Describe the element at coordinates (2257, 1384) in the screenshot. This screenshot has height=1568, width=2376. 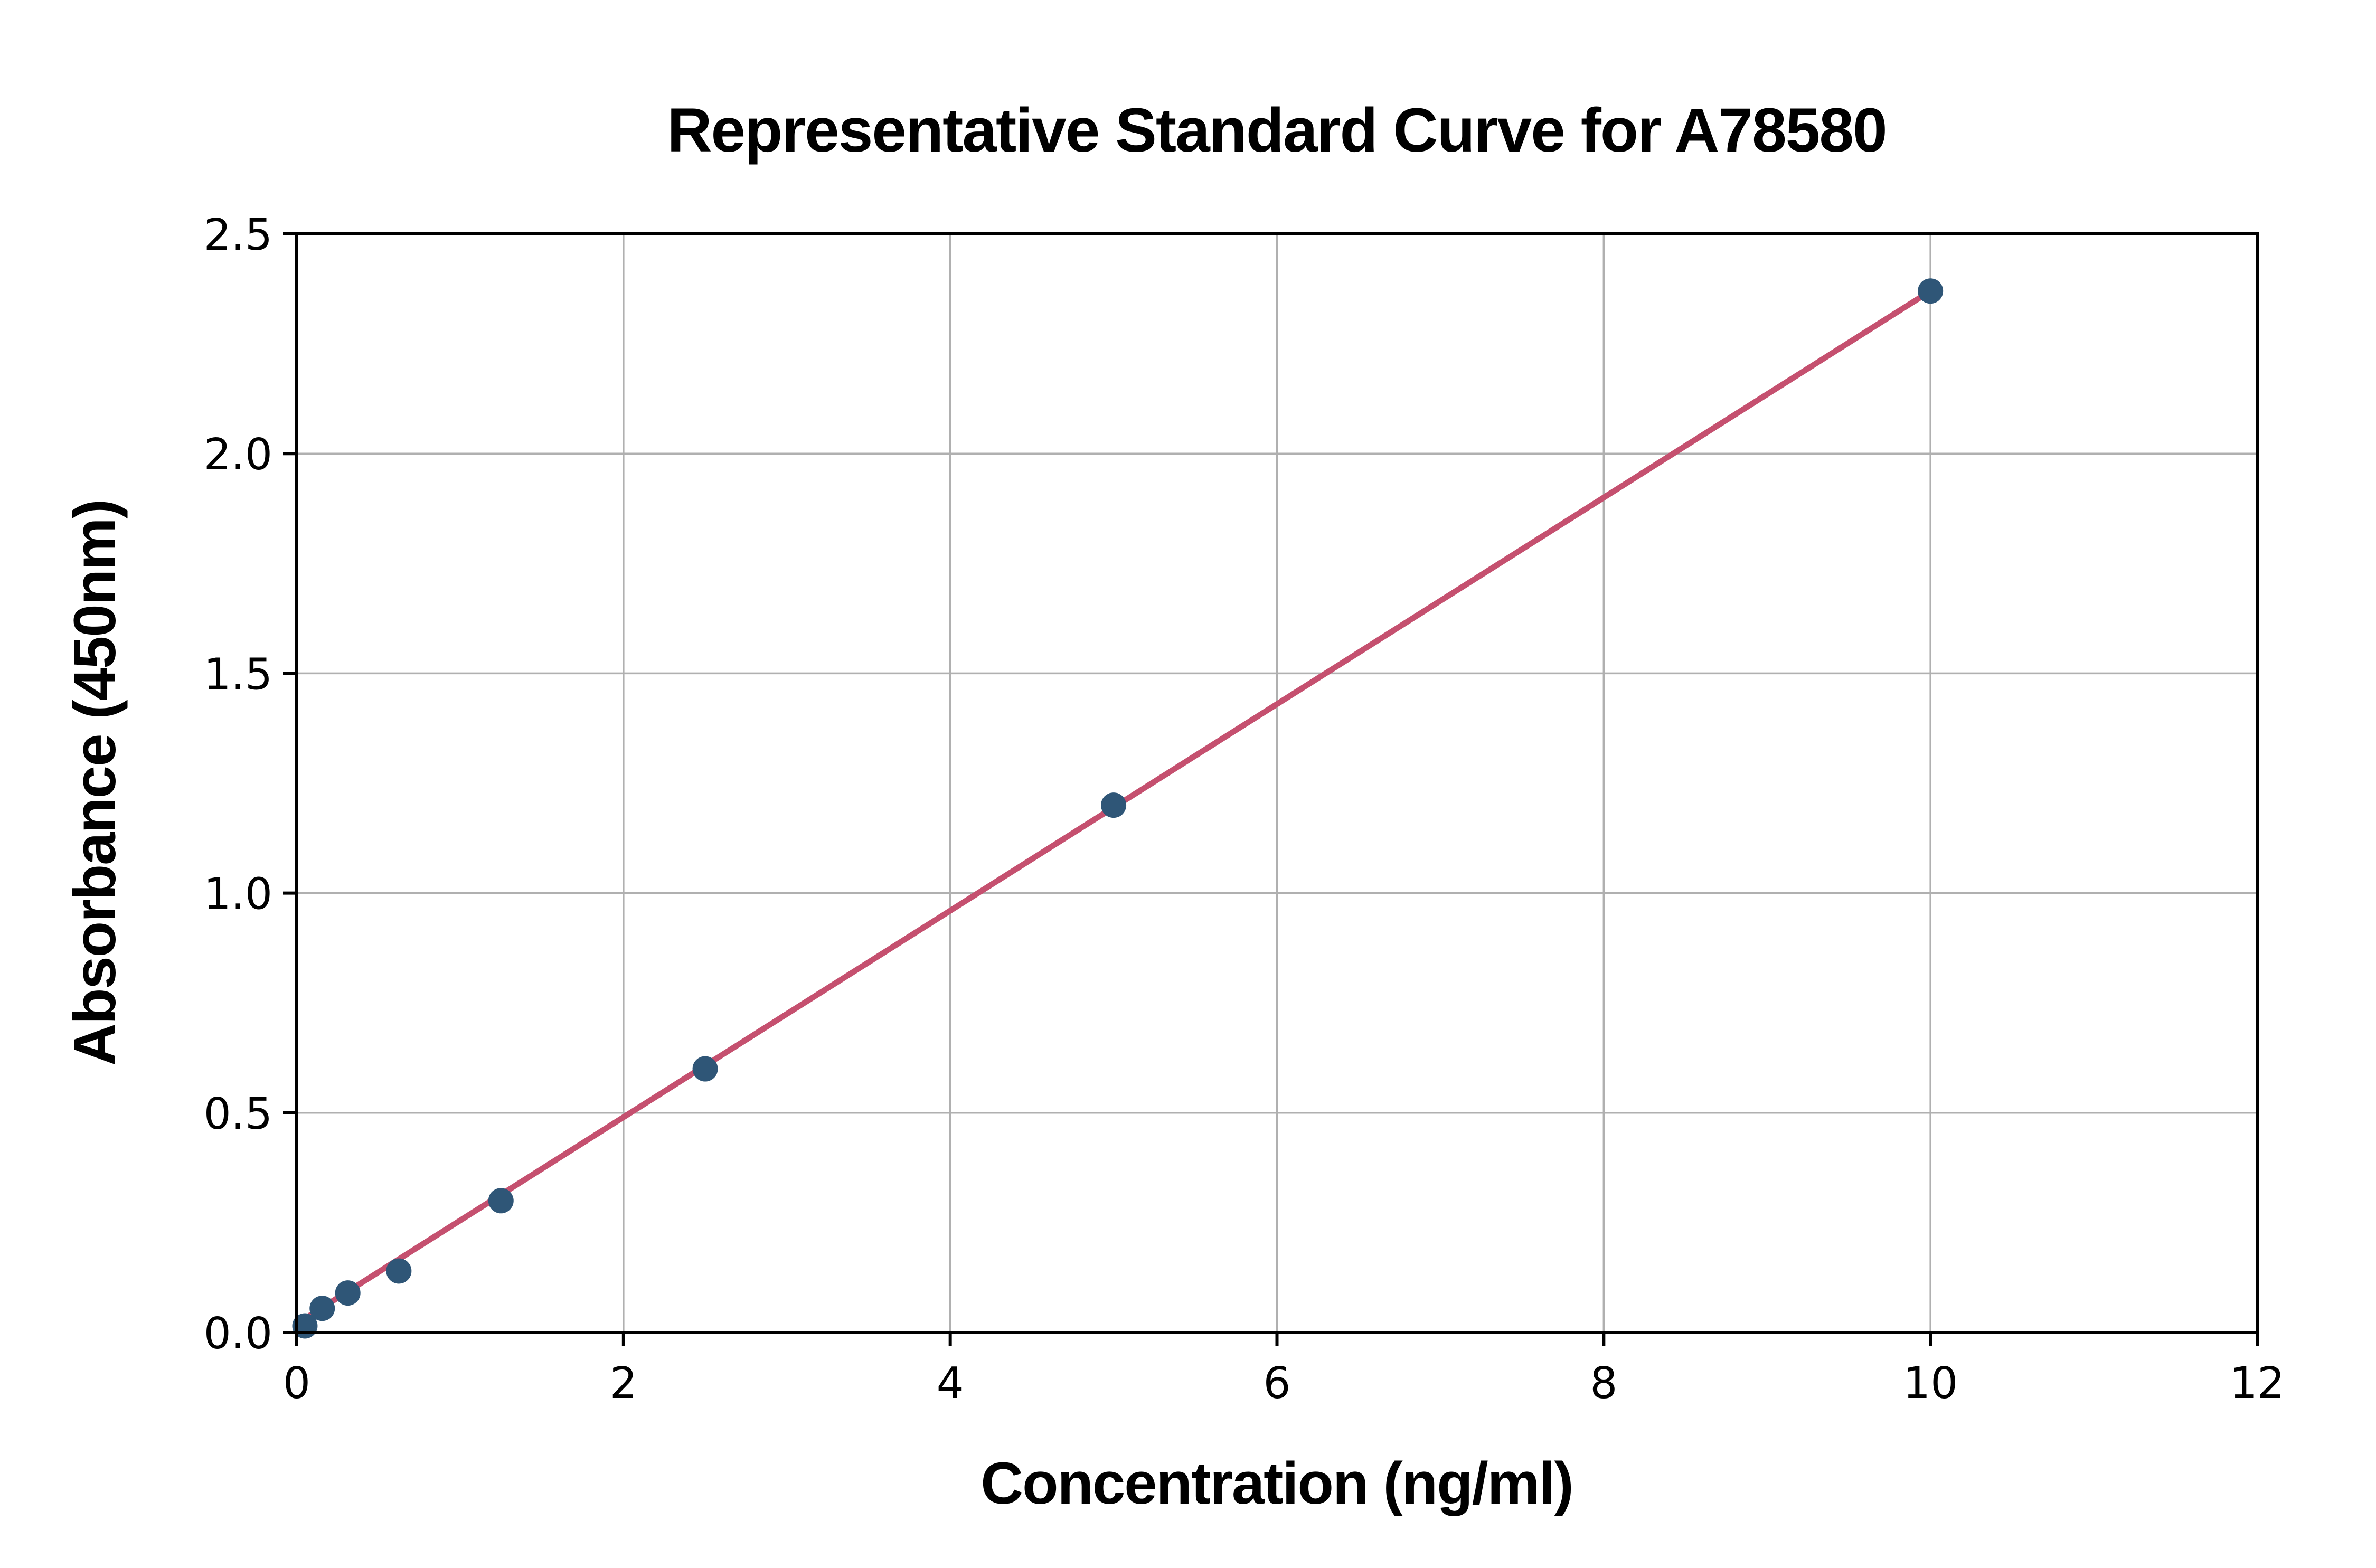
I see `x-tick-label: 12` at that location.